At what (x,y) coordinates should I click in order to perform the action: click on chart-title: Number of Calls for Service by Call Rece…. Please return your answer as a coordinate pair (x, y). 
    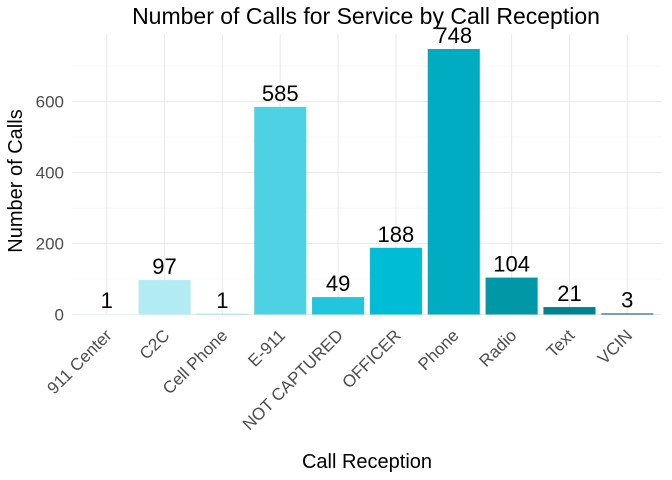
    Looking at the image, I should click on (366, 16).